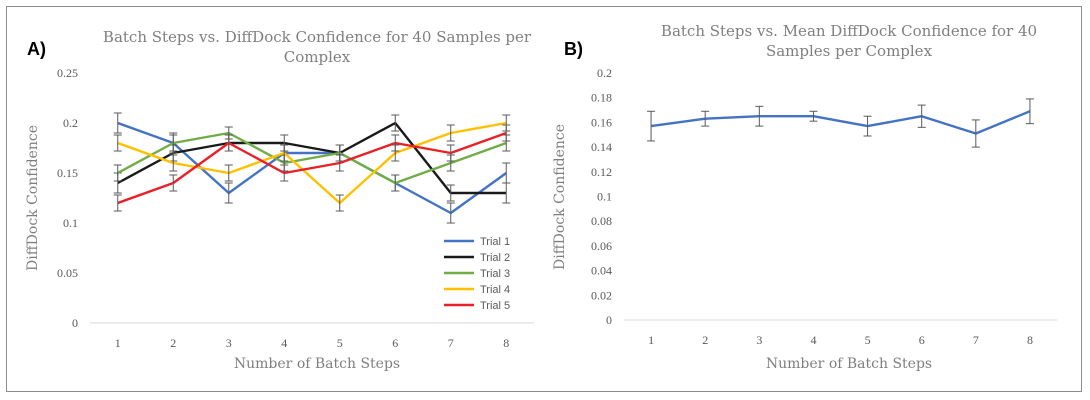 Image resolution: width=1090 pixels, height=400 pixels. What do you see at coordinates (609, 320) in the screenshot?
I see `chart-b-ytick-label: 0` at bounding box center [609, 320].